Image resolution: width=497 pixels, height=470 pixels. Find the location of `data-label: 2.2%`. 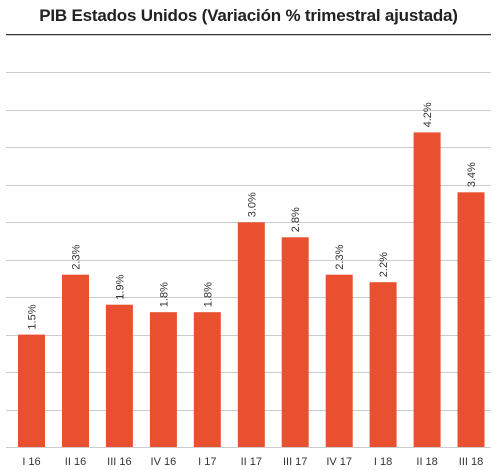

data-label: 2.2% is located at coordinates (384, 264).